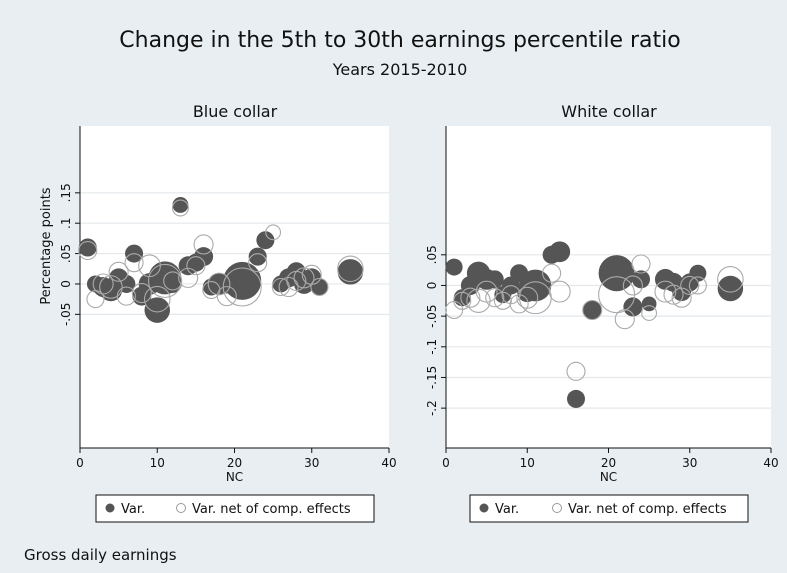 The height and width of the screenshot is (573, 787). What do you see at coordinates (66, 192) in the screenshot?
I see `y-tick-label: .15` at bounding box center [66, 192].